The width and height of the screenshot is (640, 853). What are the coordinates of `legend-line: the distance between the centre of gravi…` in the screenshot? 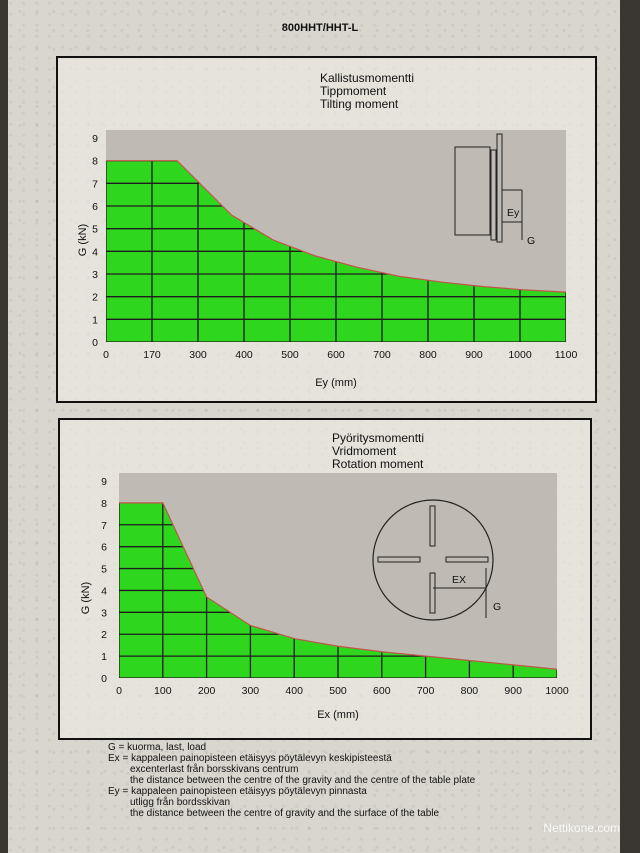 It's located at (285, 813).